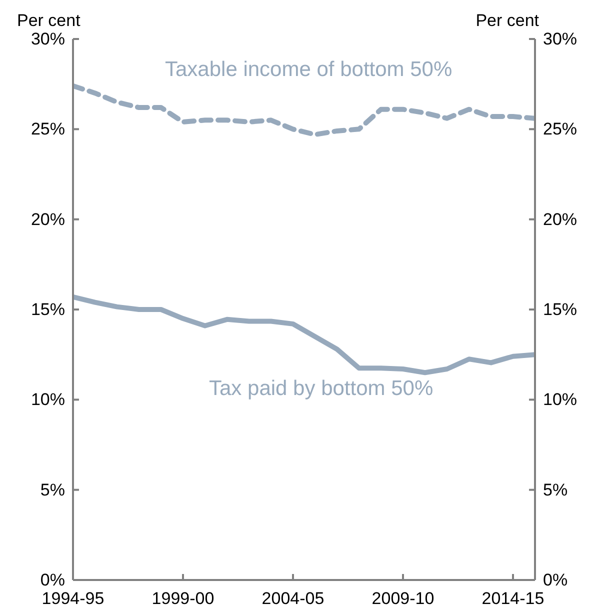  Describe the element at coordinates (513, 598) in the screenshot. I see `x-tick-label: 2014-15` at that location.